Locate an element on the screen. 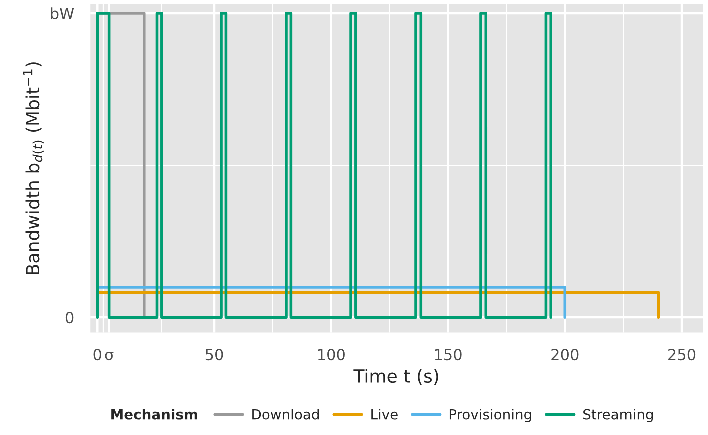  text: 0 is located at coordinates (70, 318).